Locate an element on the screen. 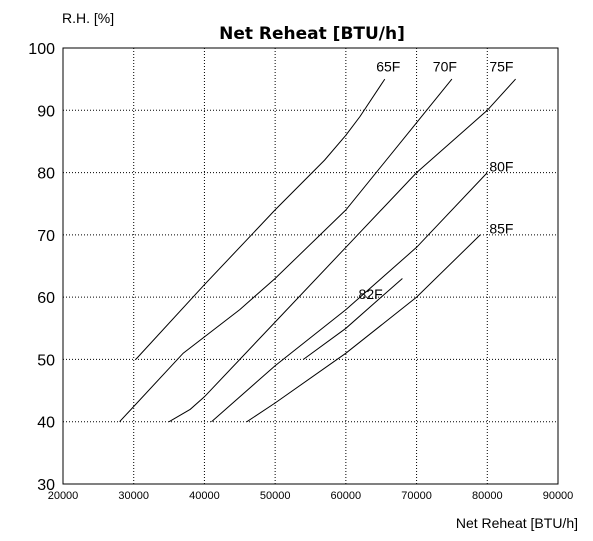  y-tick-label: 70 is located at coordinates (46, 236).